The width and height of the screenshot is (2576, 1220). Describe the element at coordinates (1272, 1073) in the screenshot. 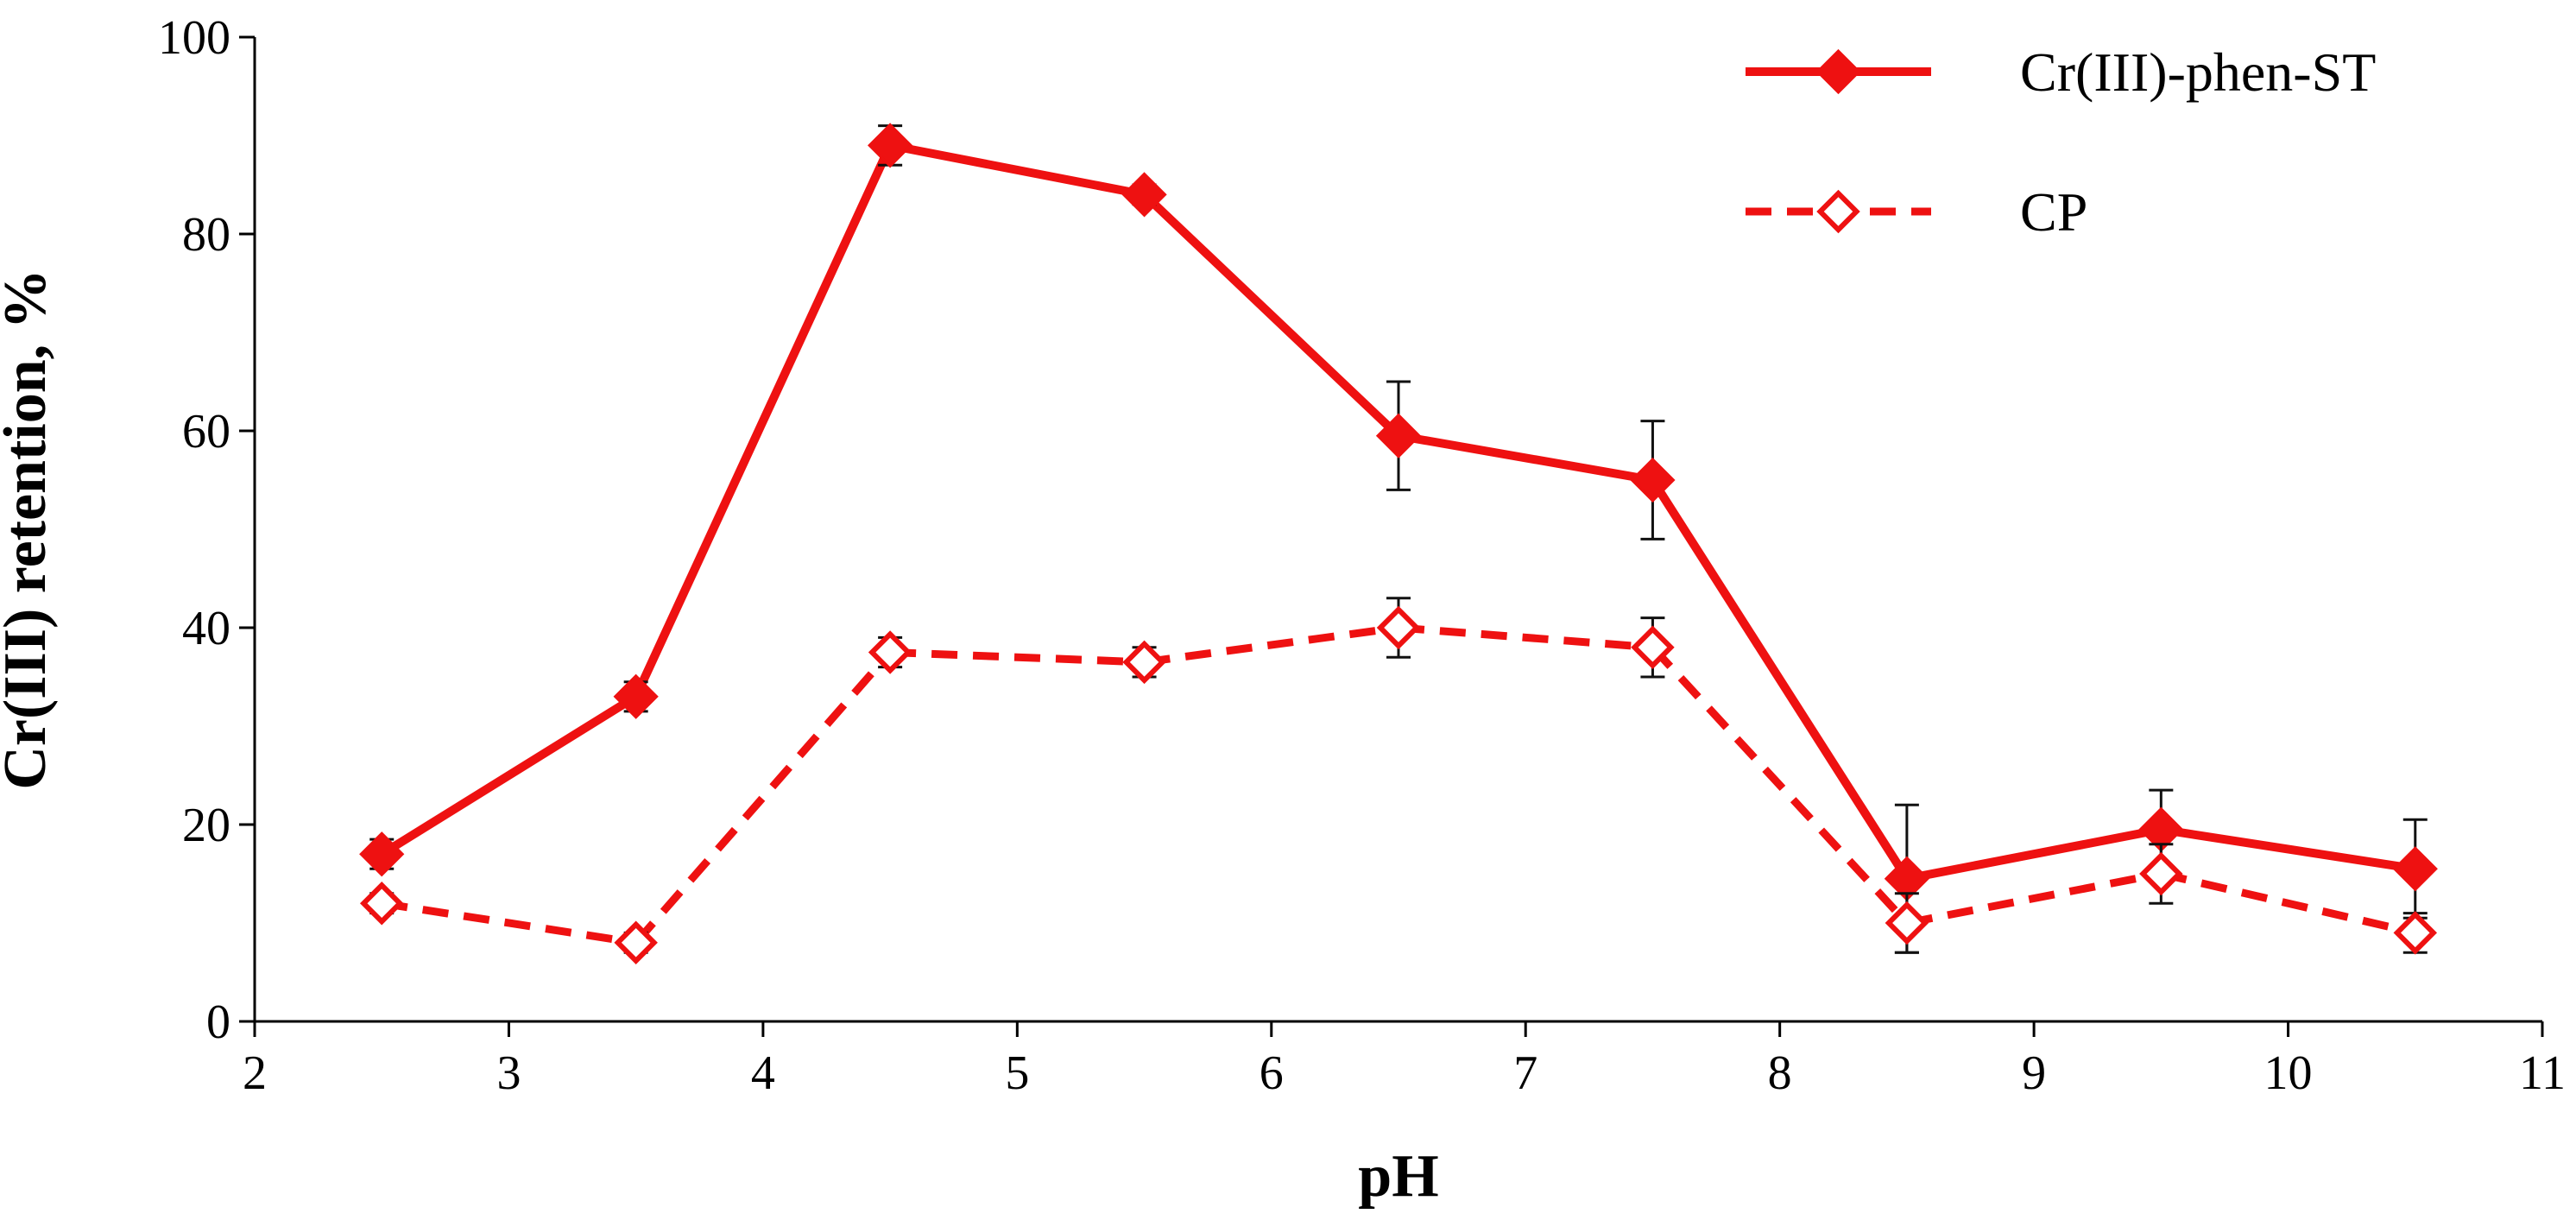

I see `x-tick-label: 6` at that location.